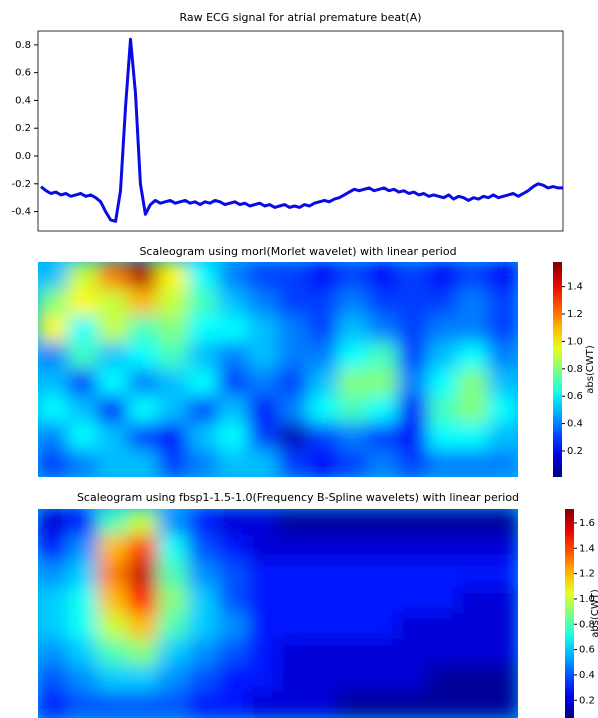 The height and width of the screenshot is (718, 598). I want to click on y-tick-label: 0.0, so click(23, 156).